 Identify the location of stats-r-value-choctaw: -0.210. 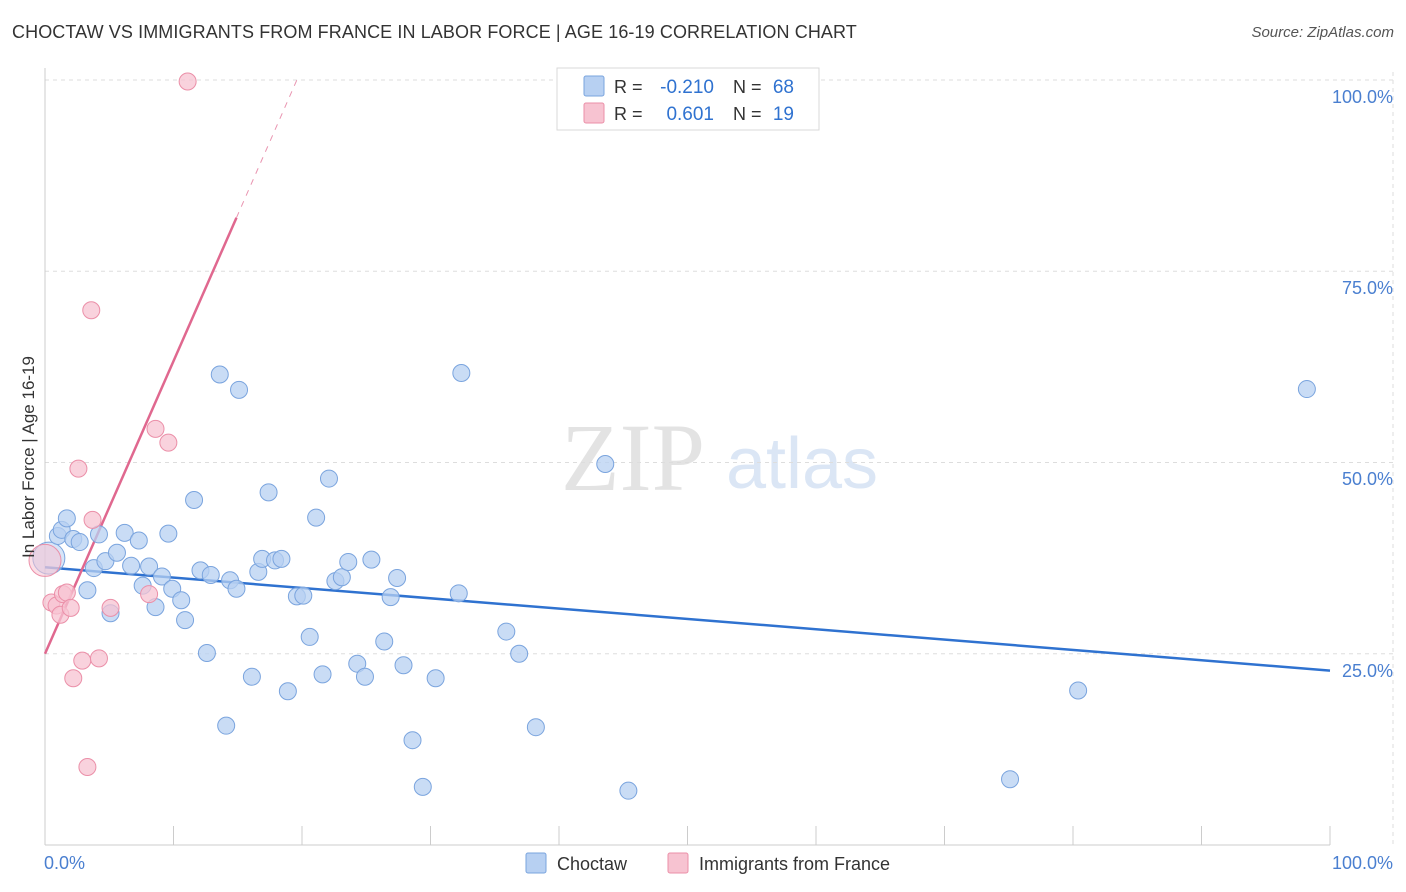
(687, 87).